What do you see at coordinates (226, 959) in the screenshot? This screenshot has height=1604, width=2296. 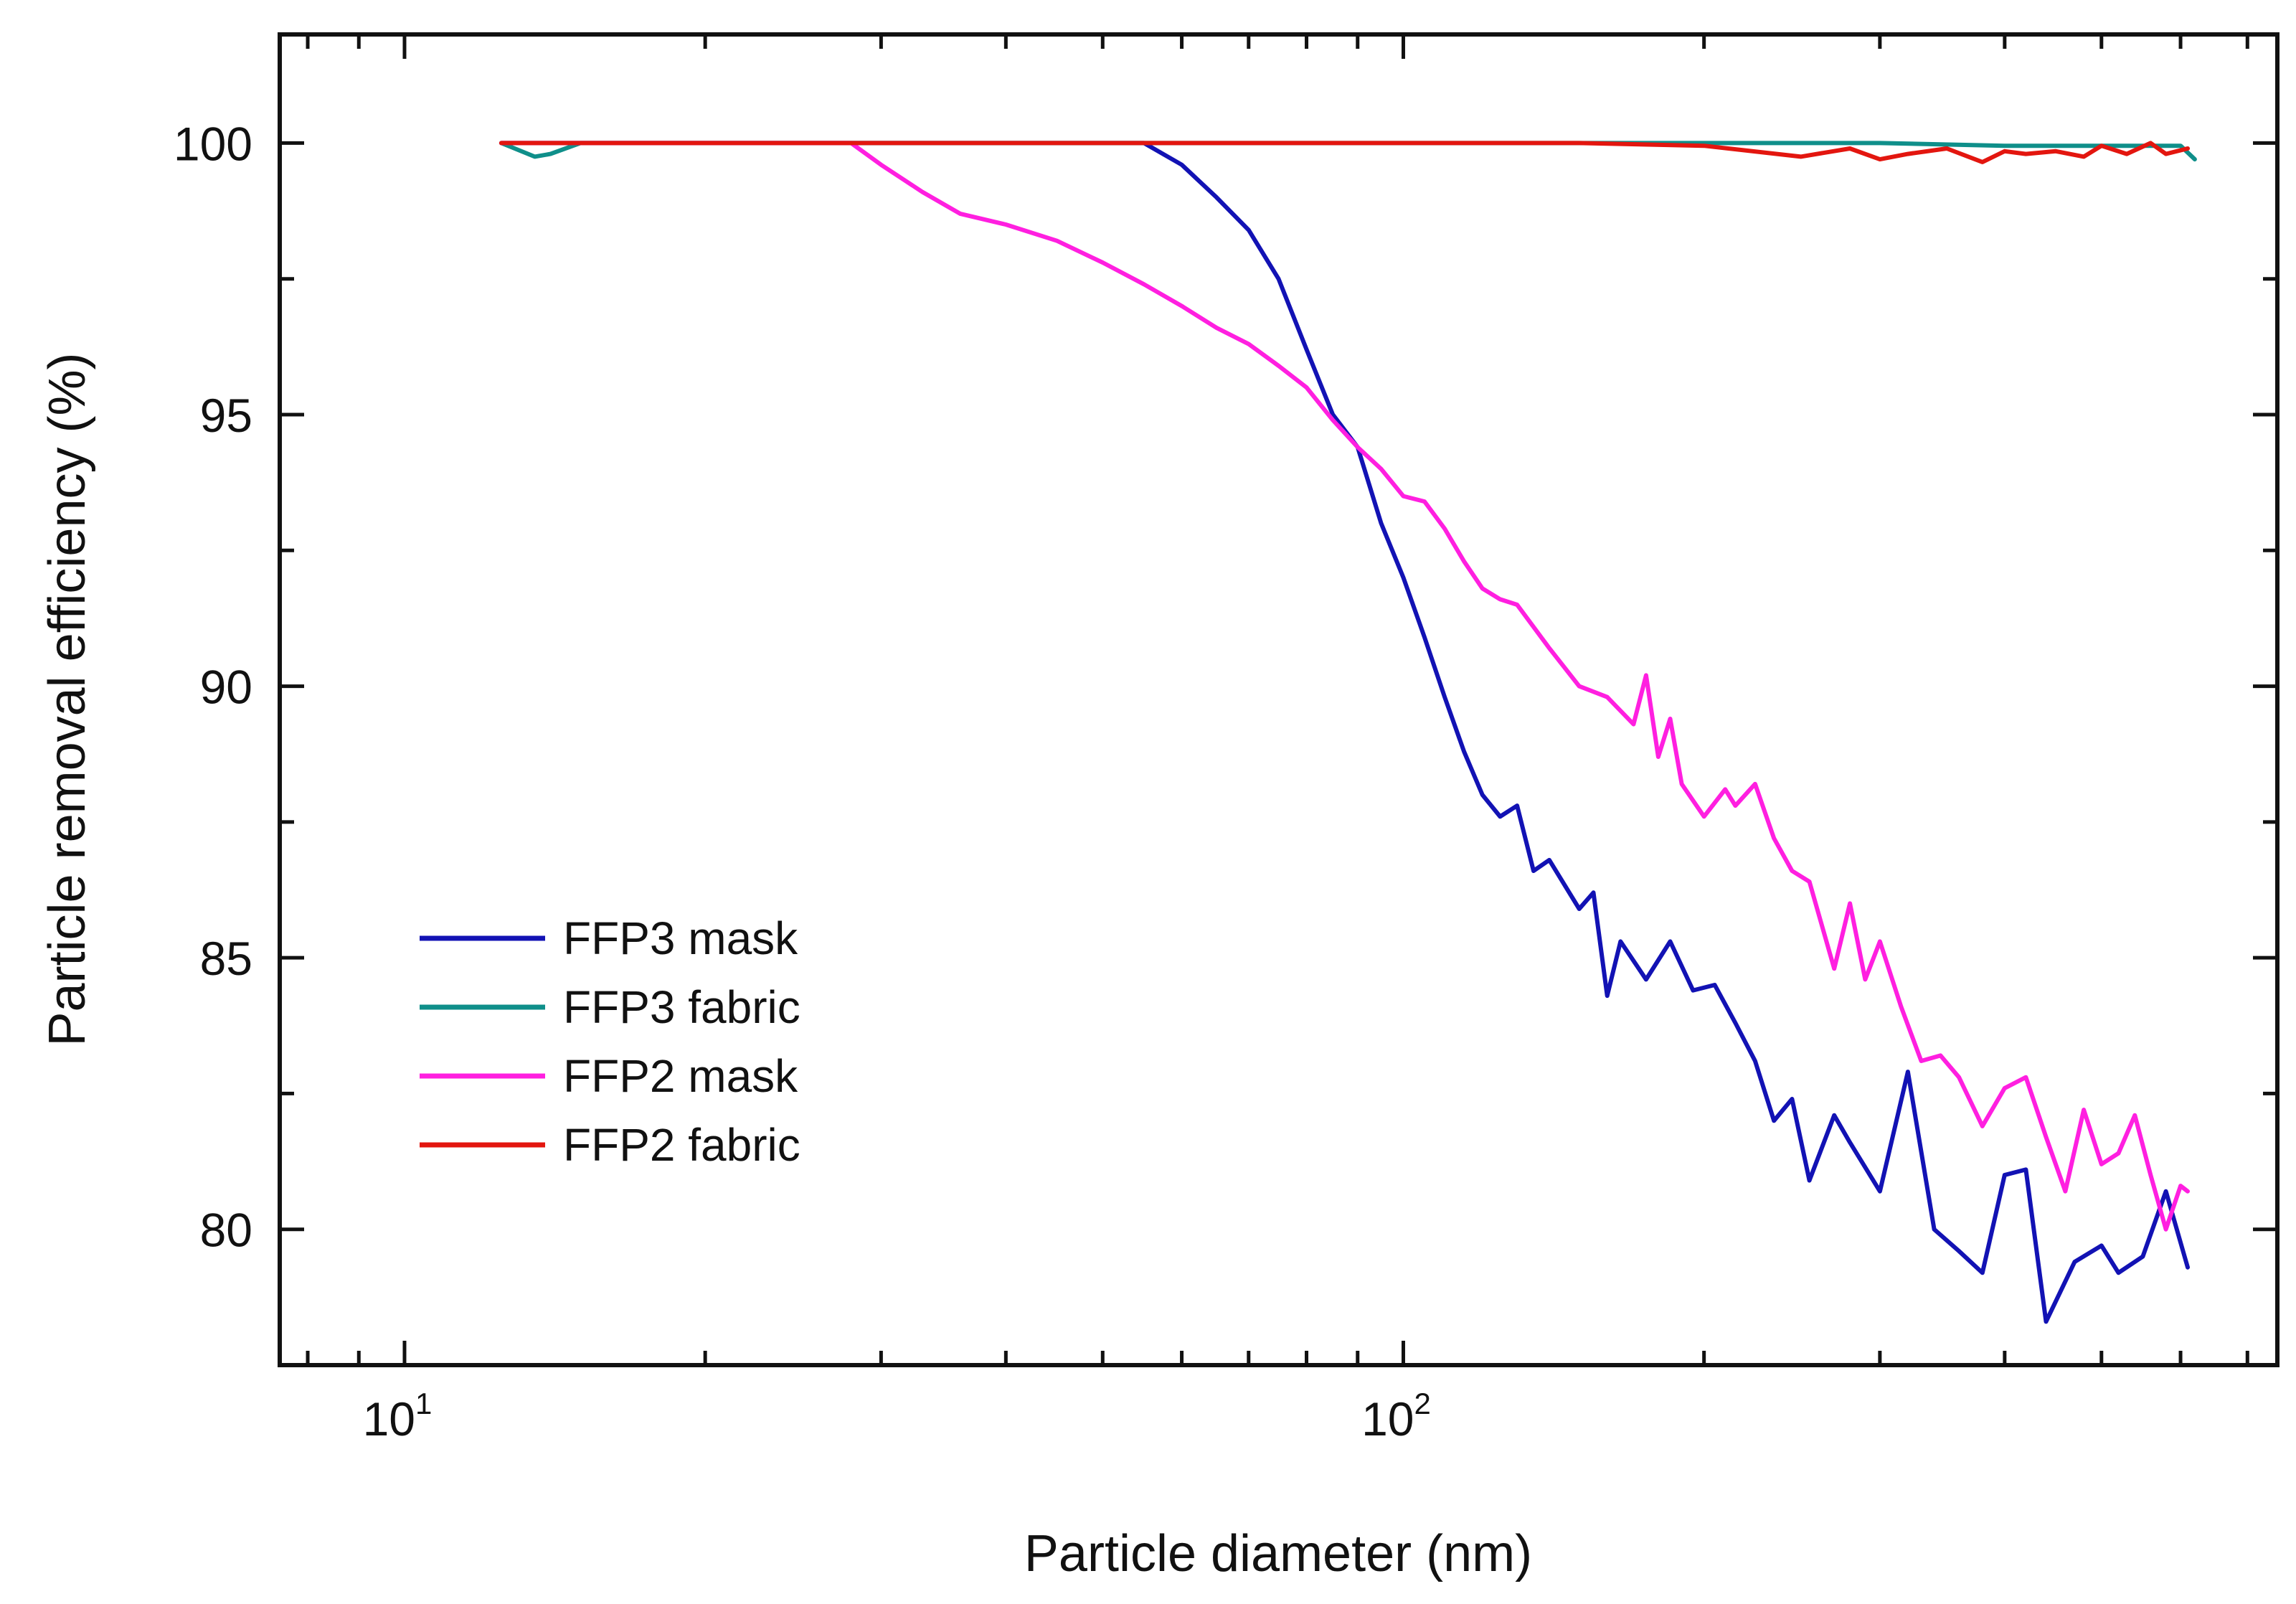 I see `y-tick-label: 85` at bounding box center [226, 959].